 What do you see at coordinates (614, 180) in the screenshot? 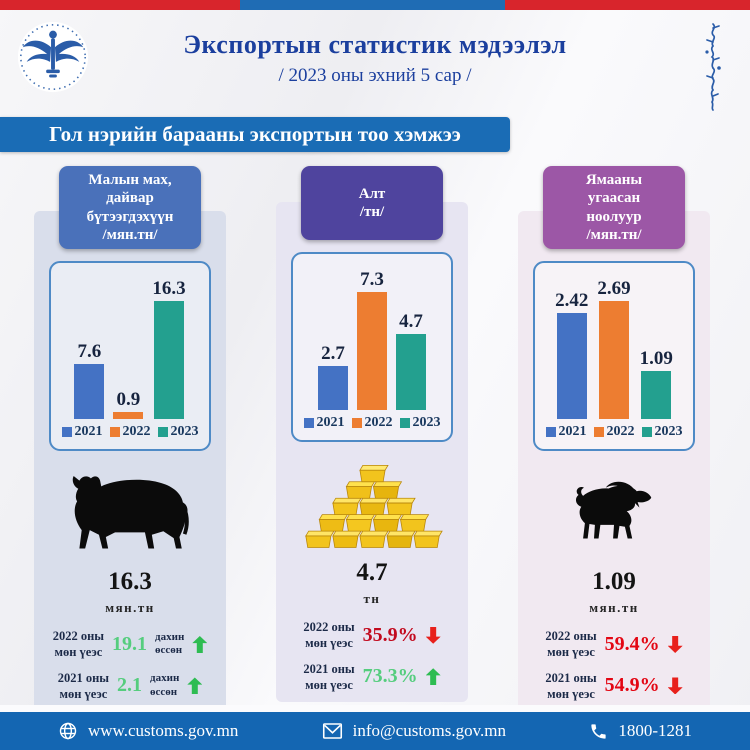
I see `title-line: Ямааны` at bounding box center [614, 180].